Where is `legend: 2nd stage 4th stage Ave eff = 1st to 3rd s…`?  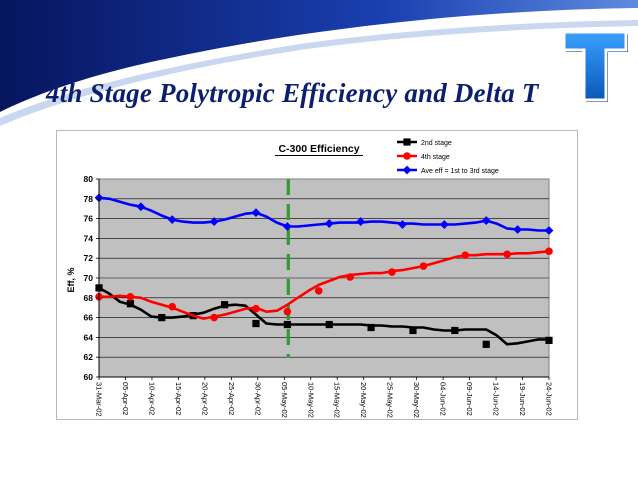
legend: 2nd stage 4th stage Ave eff = 1st to 3rd s… is located at coordinates (462, 155).